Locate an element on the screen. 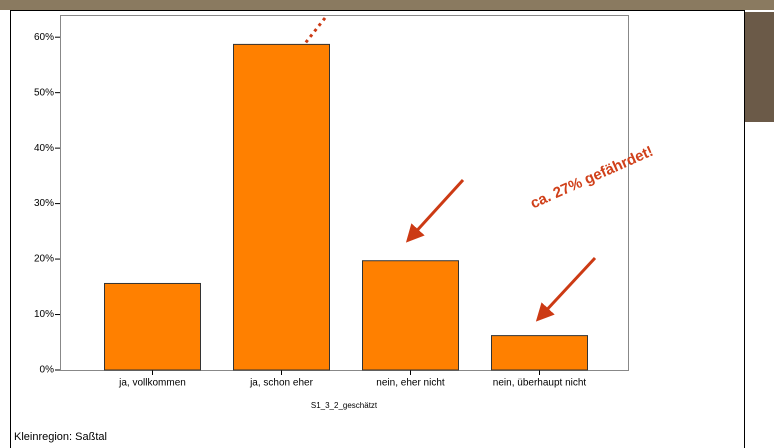 The width and height of the screenshot is (774, 448). y-tick-label: 60% is located at coordinates (44, 37).